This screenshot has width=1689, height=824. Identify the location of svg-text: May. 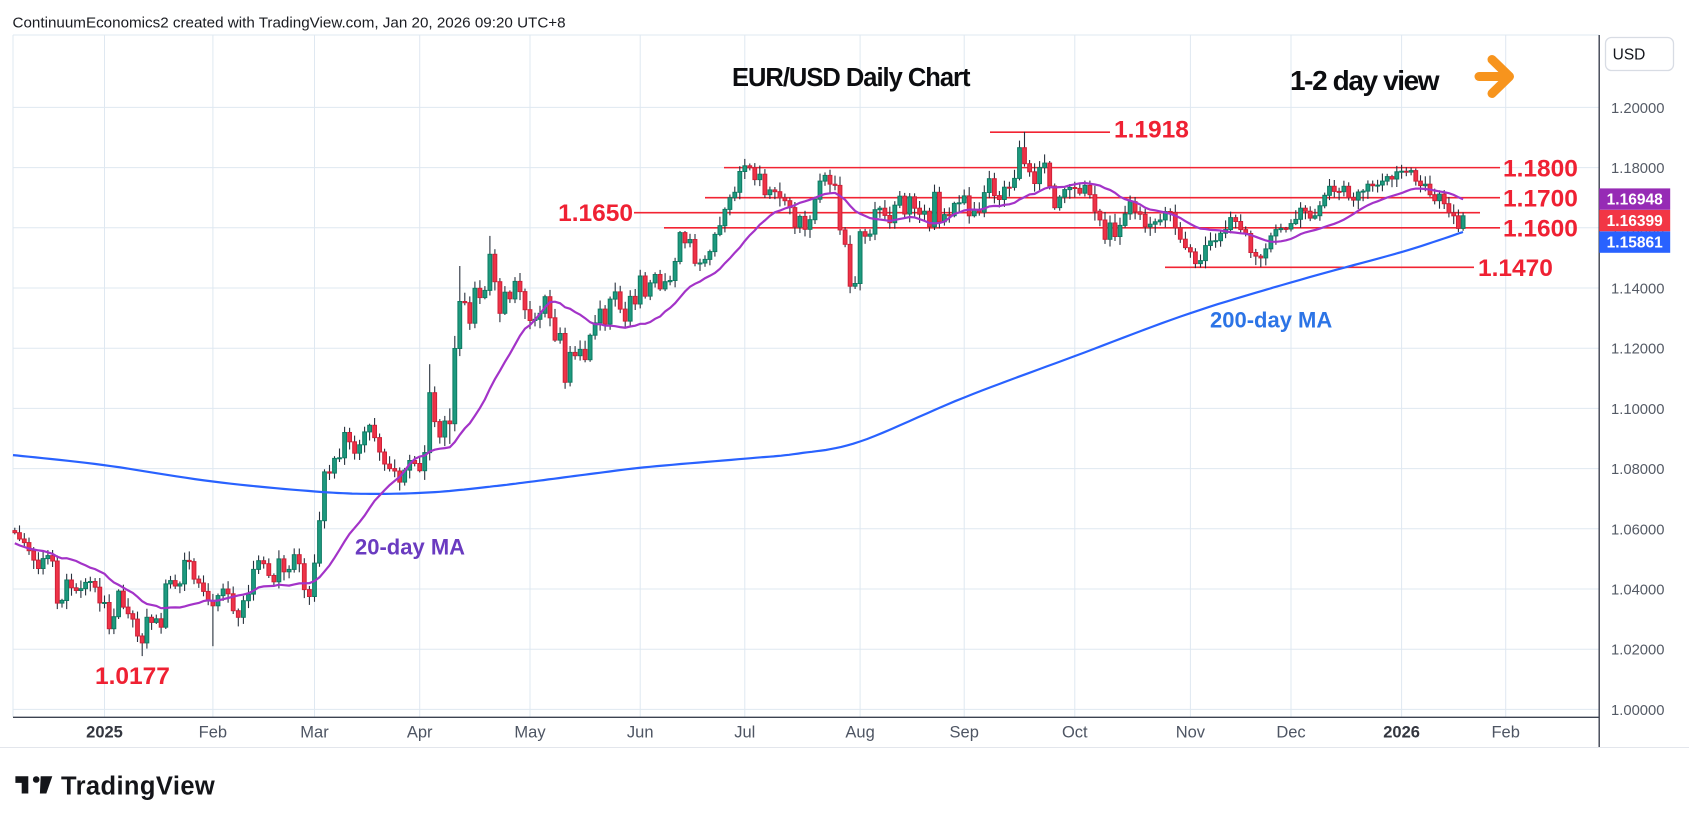
(530, 733).